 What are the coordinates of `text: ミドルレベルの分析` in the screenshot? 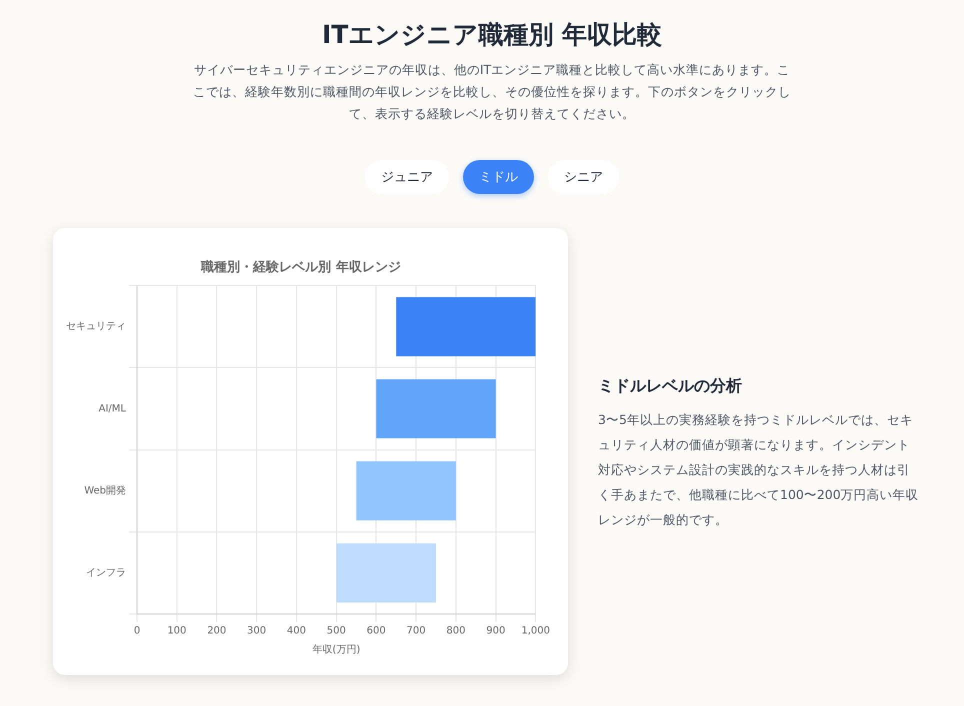 It's located at (670, 386).